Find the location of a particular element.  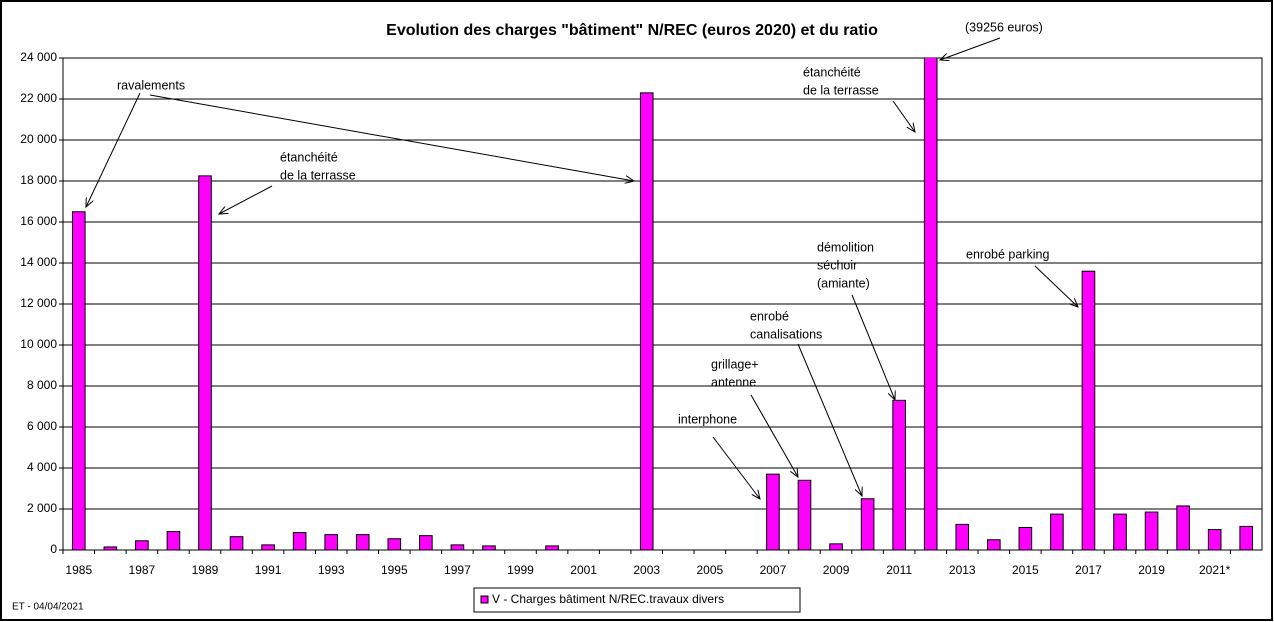

annotation: interphone is located at coordinates (707, 419).